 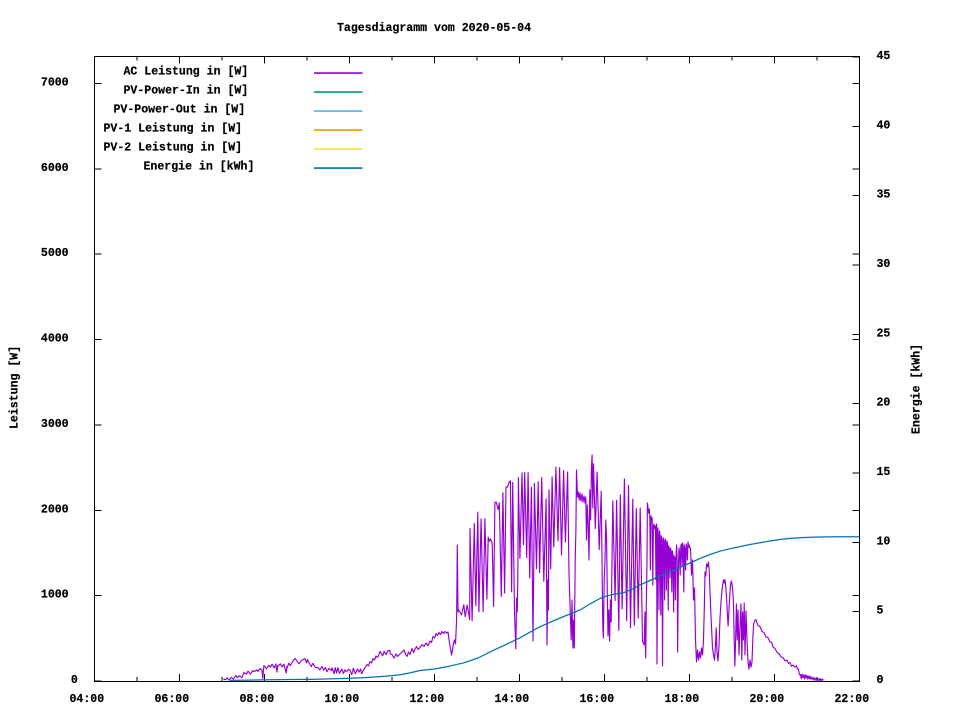 What do you see at coordinates (512, 699) in the screenshot?
I see `svg-text: 14:00` at bounding box center [512, 699].